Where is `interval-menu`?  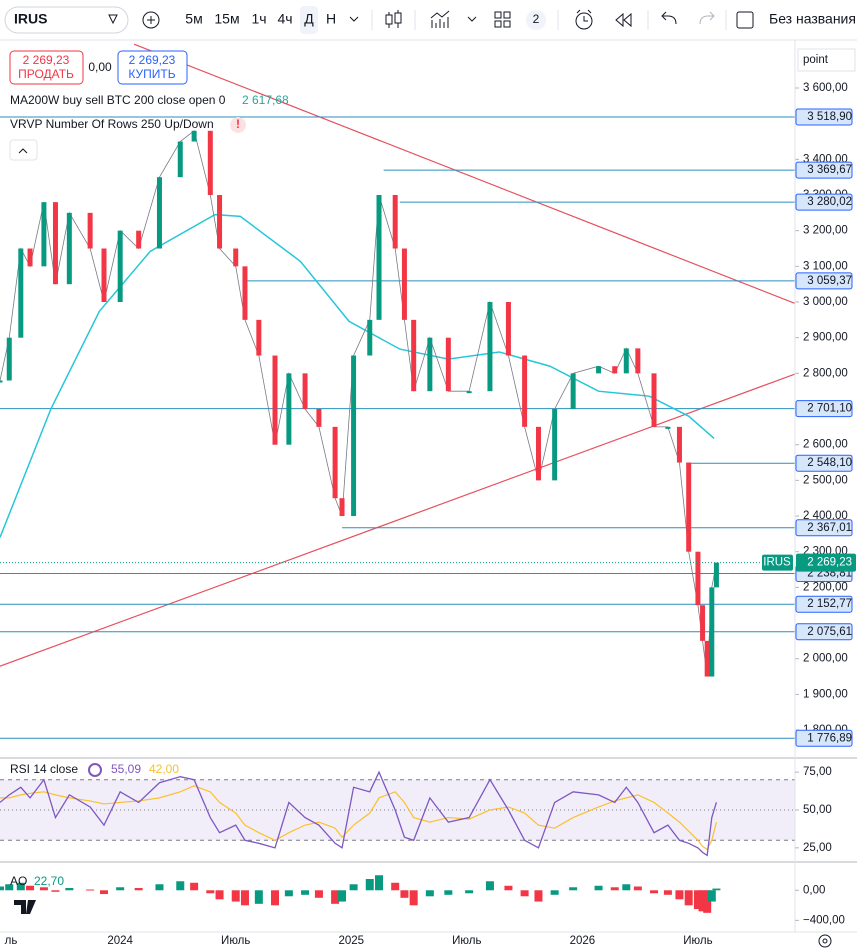 interval-menu is located at coordinates (354, 19).